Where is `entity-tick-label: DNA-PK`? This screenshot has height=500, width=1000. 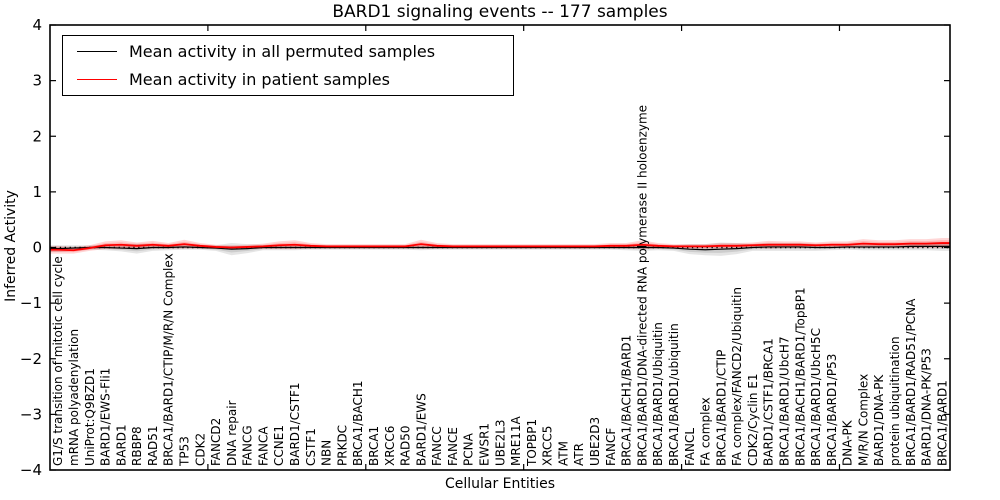
entity-tick-label: DNA-PK is located at coordinates (848, 442).